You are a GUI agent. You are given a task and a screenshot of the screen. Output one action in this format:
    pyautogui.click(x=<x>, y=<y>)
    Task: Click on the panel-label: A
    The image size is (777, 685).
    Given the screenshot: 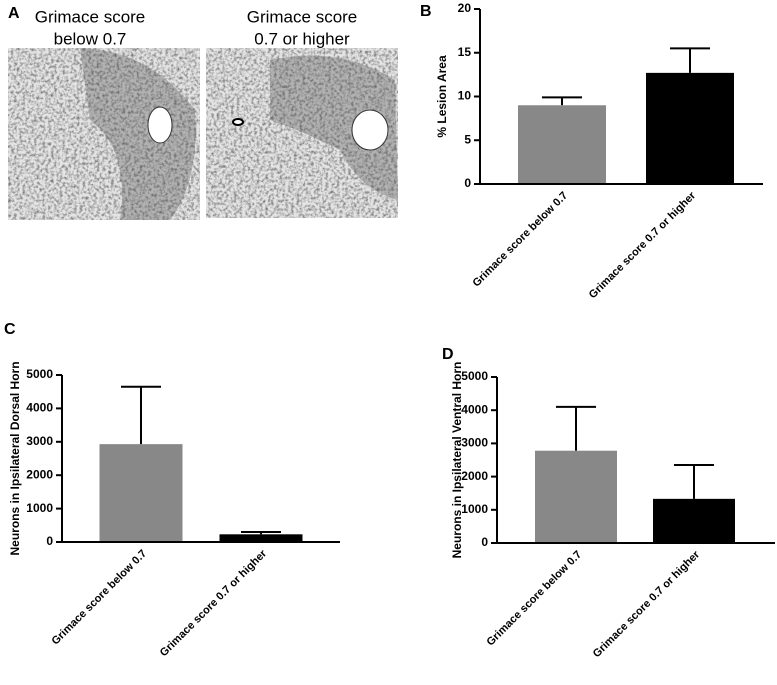 What is the action you would take?
    pyautogui.click(x=14, y=13)
    